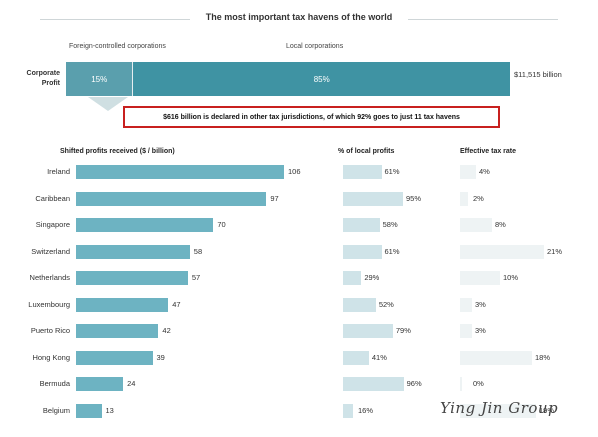 This screenshot has width=598, height=437. I want to click on local-profit-value: 16%, so click(366, 410).